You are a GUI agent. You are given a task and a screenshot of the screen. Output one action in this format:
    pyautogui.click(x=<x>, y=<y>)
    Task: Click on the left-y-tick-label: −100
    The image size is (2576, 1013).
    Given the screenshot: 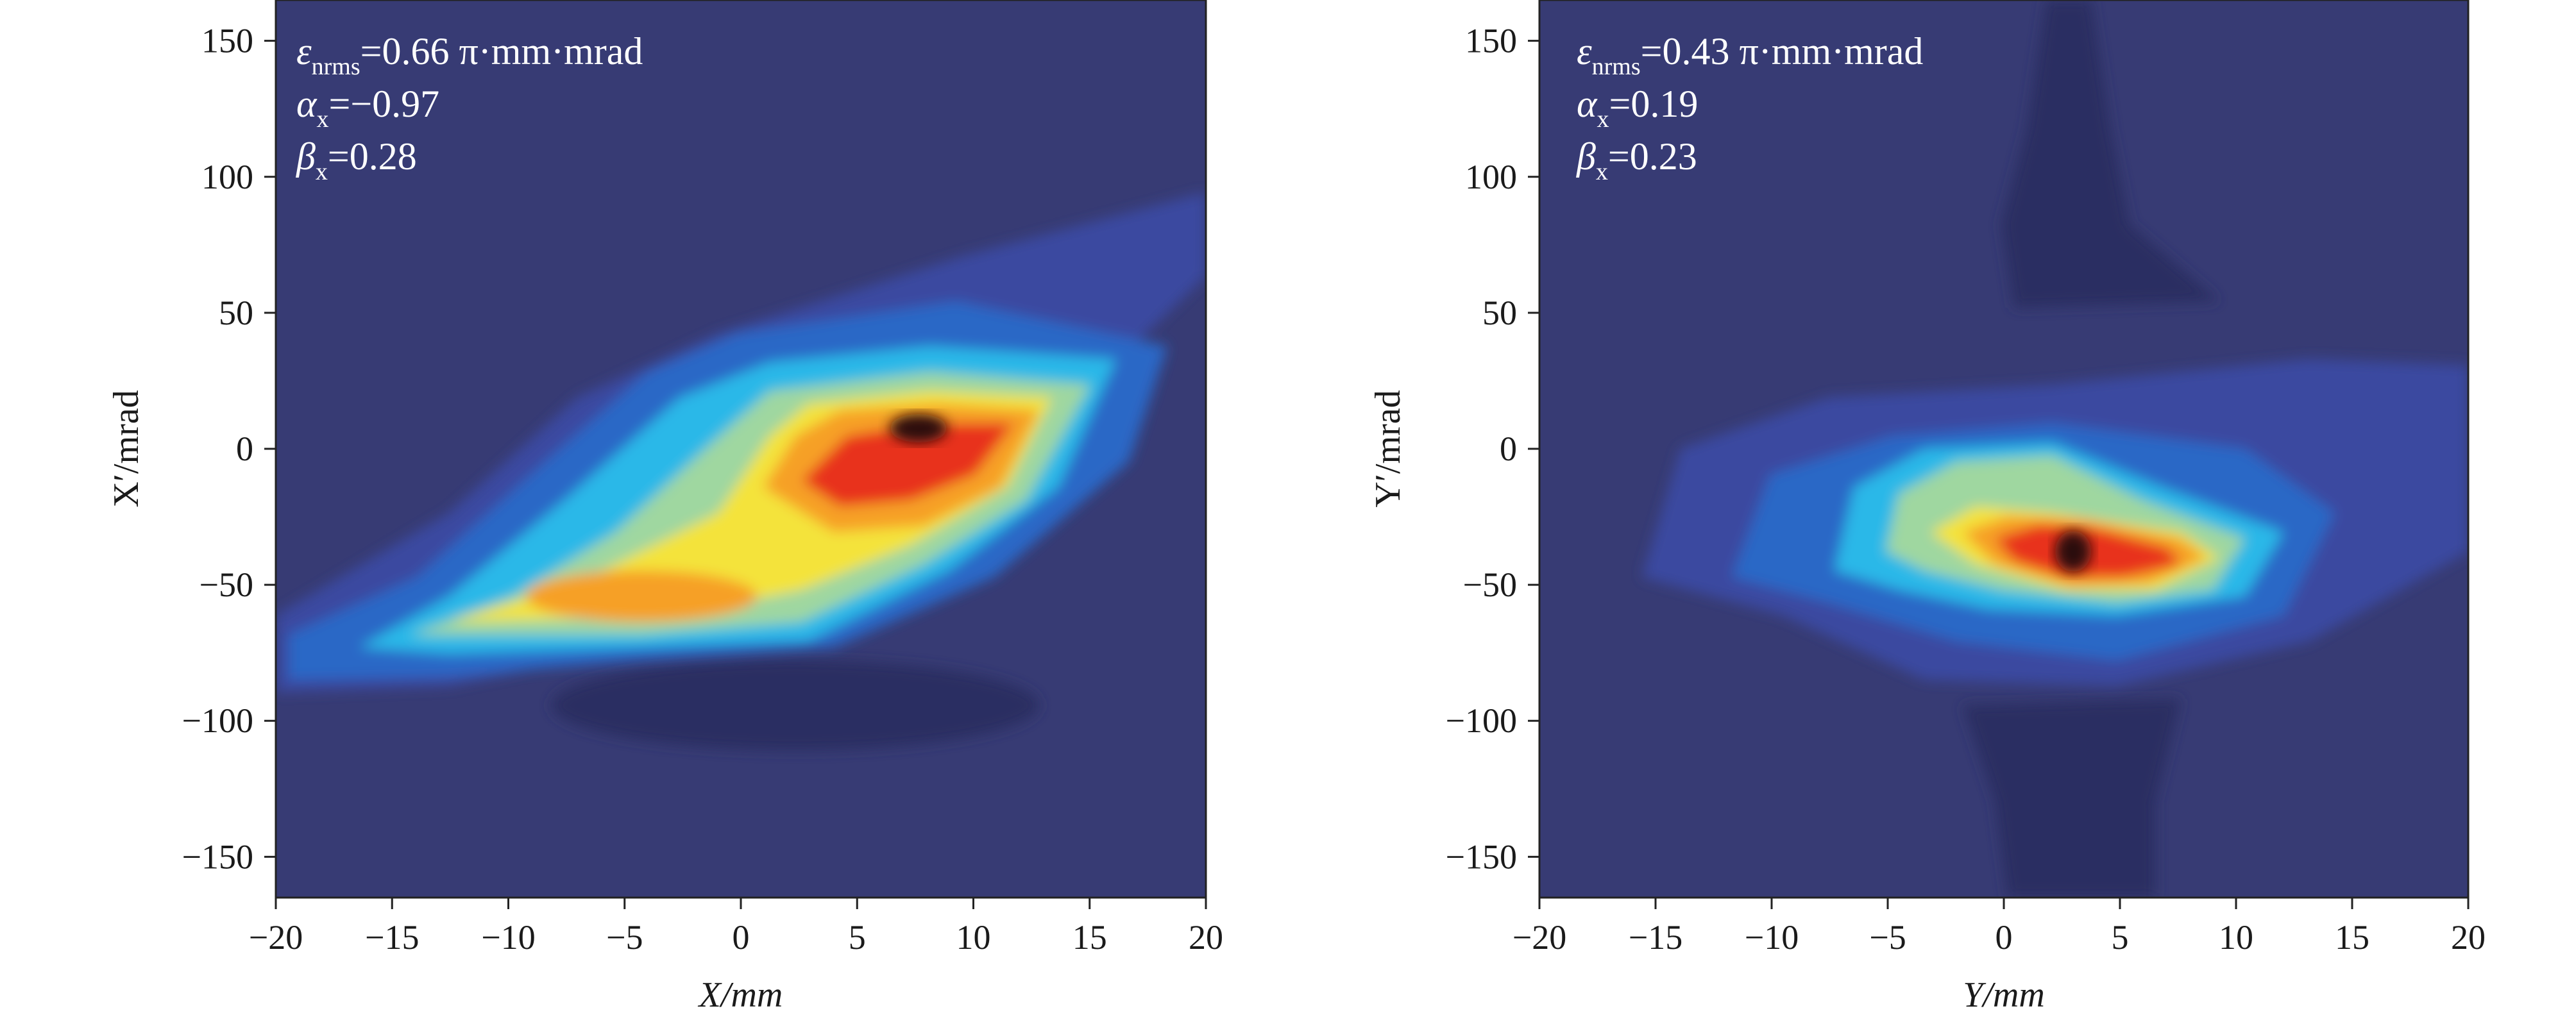 What is the action you would take?
    pyautogui.click(x=217, y=720)
    